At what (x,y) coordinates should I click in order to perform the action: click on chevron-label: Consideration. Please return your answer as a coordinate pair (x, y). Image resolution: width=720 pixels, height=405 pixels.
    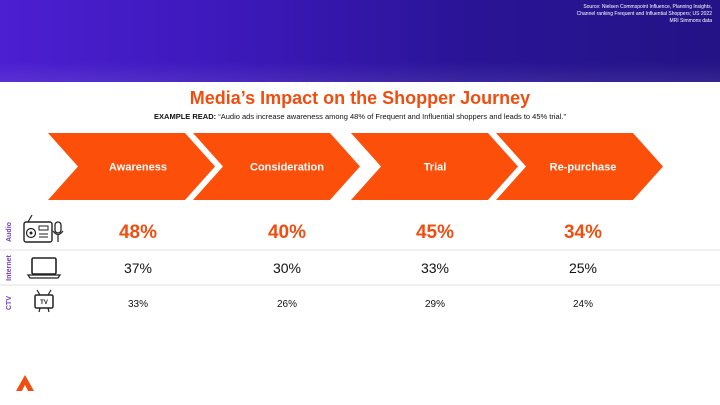
    Looking at the image, I should click on (287, 168).